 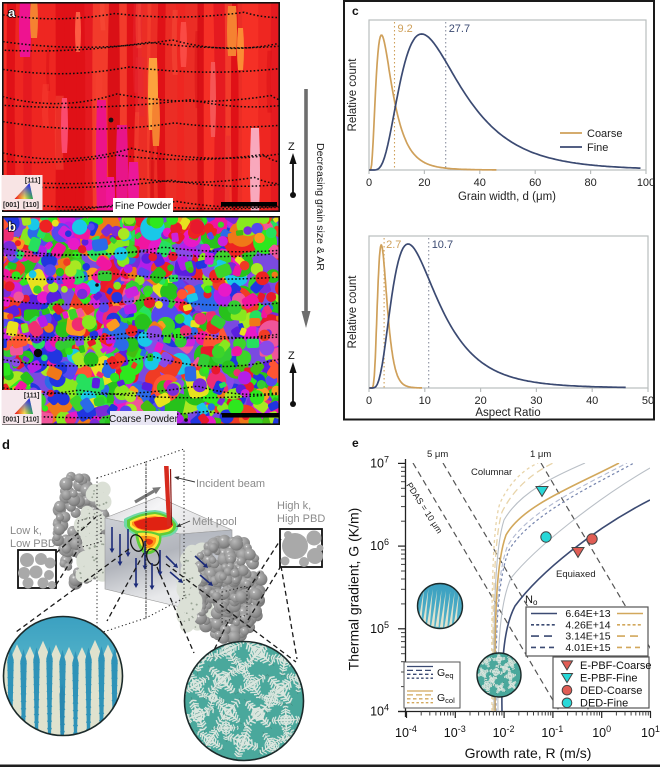 What do you see at coordinates (608, 678) in the screenshot?
I see `svg-text: E-PBF-Fine` at bounding box center [608, 678].